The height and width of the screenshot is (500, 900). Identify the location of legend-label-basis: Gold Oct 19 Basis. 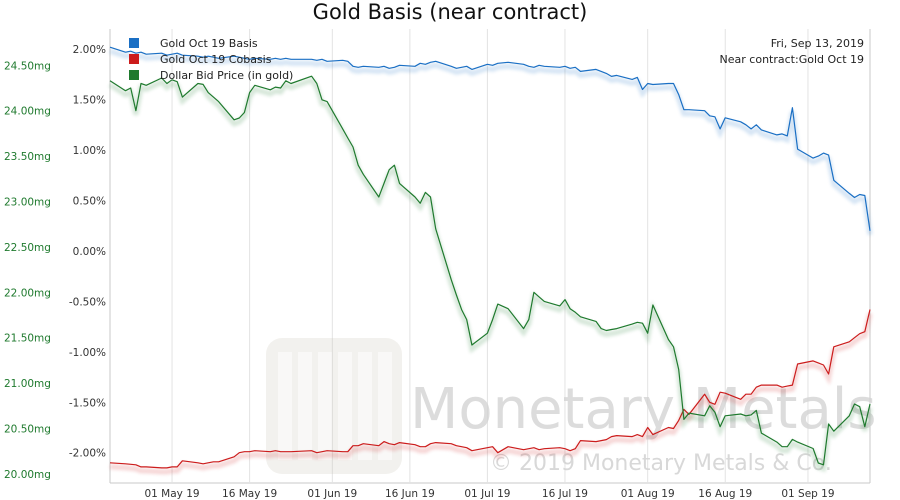
(209, 43).